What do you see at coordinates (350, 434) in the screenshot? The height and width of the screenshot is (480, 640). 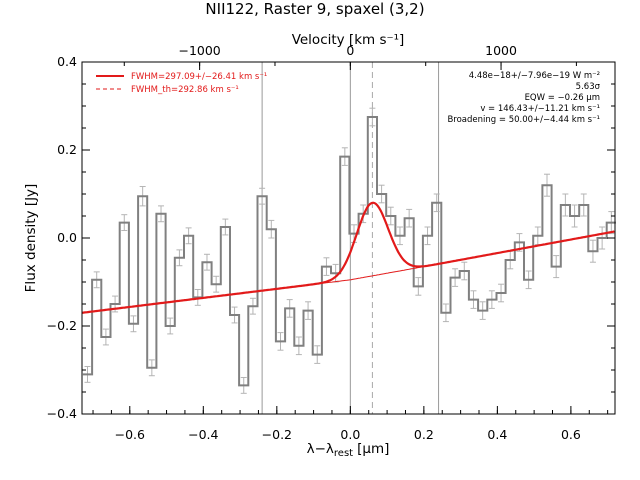 I see `x-tick-label: 0.0` at bounding box center [350, 434].